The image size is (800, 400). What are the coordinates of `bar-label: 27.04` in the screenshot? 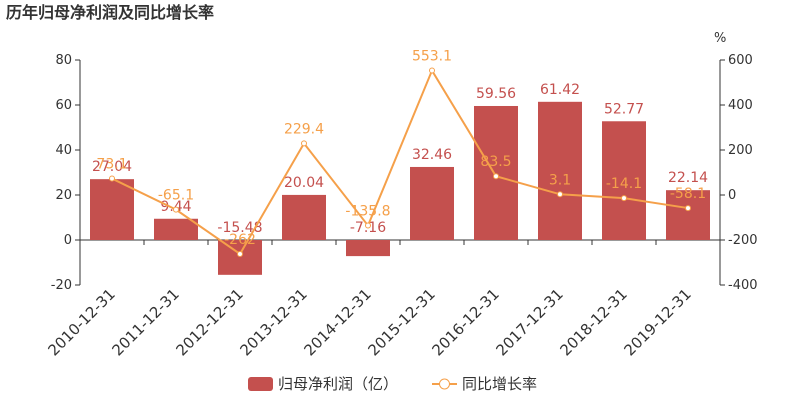 It's located at (112, 167).